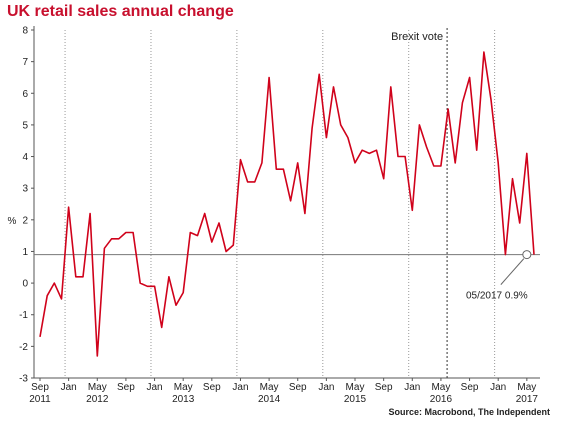 This screenshot has width=564, height=423. Describe the element at coordinates (355, 399) in the screenshot. I see `x-tick-year-label: 2015` at that location.